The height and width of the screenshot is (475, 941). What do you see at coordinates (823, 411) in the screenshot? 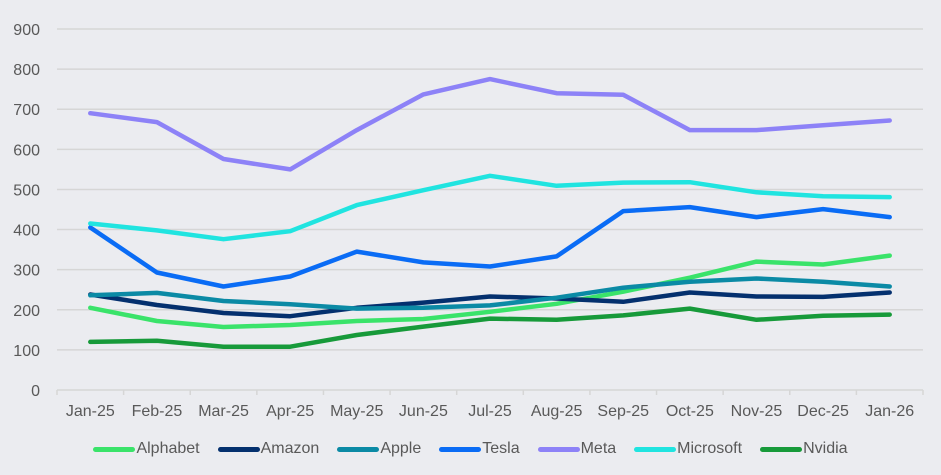
I see `x-tick-label: Dec-25` at bounding box center [823, 411].